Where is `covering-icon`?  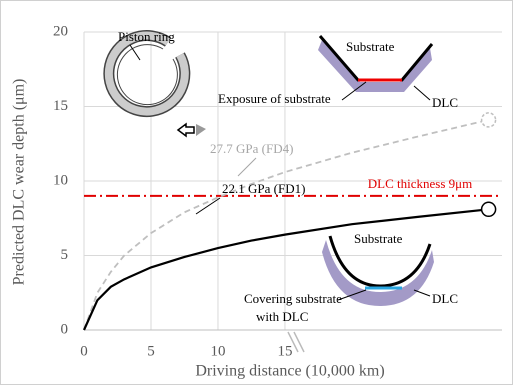
covering-icon is located at coordinates (378, 270).